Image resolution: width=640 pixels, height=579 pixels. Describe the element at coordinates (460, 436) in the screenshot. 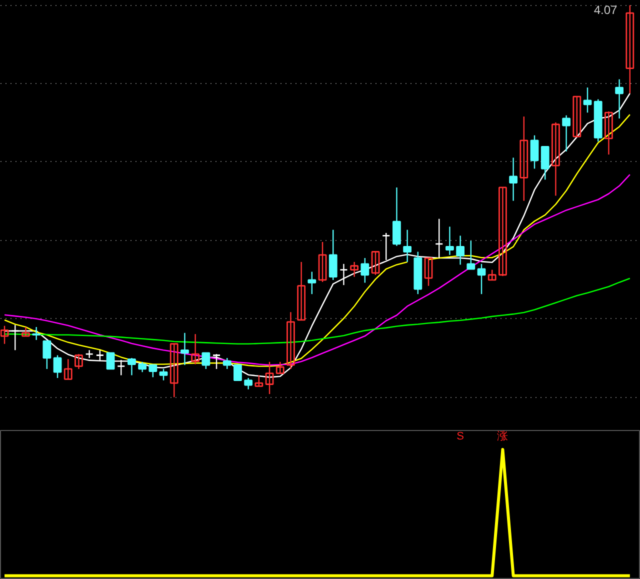

I see `text: S` at that location.